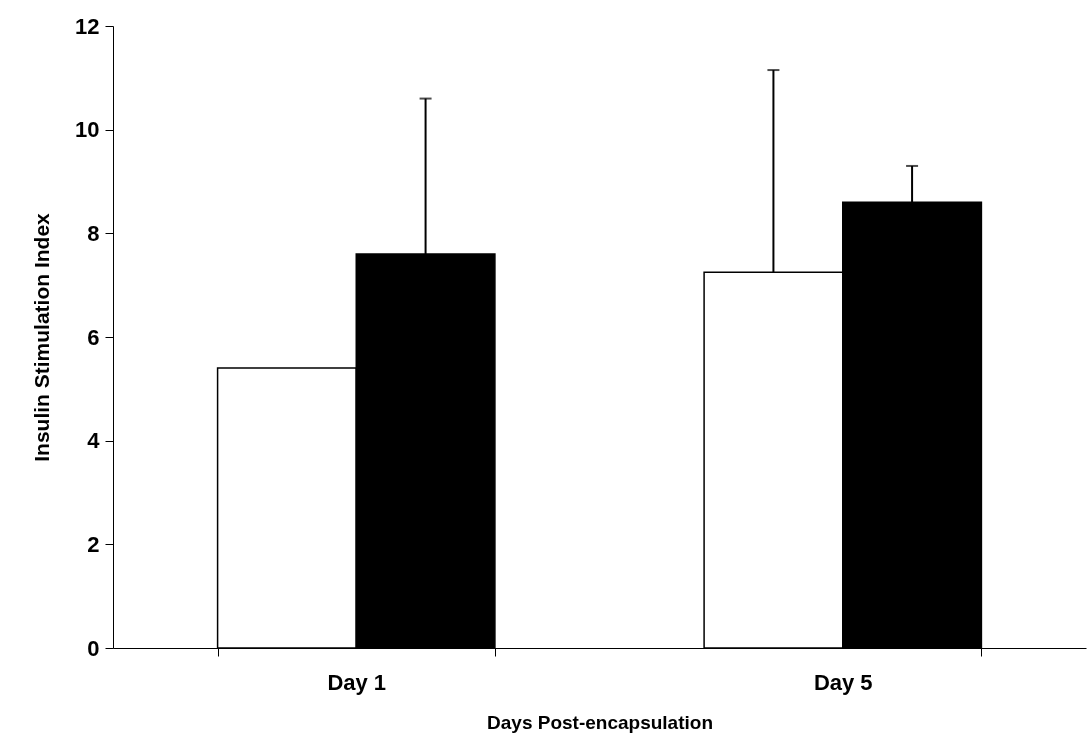 This screenshot has height=755, width=1088. I want to click on x-tick-label: Day 5, so click(843, 682).